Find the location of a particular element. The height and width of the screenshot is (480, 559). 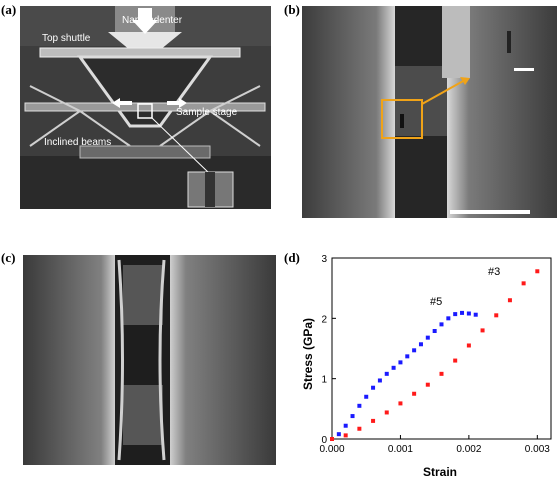

x-tick-label: 0.002 is located at coordinates (468, 449).